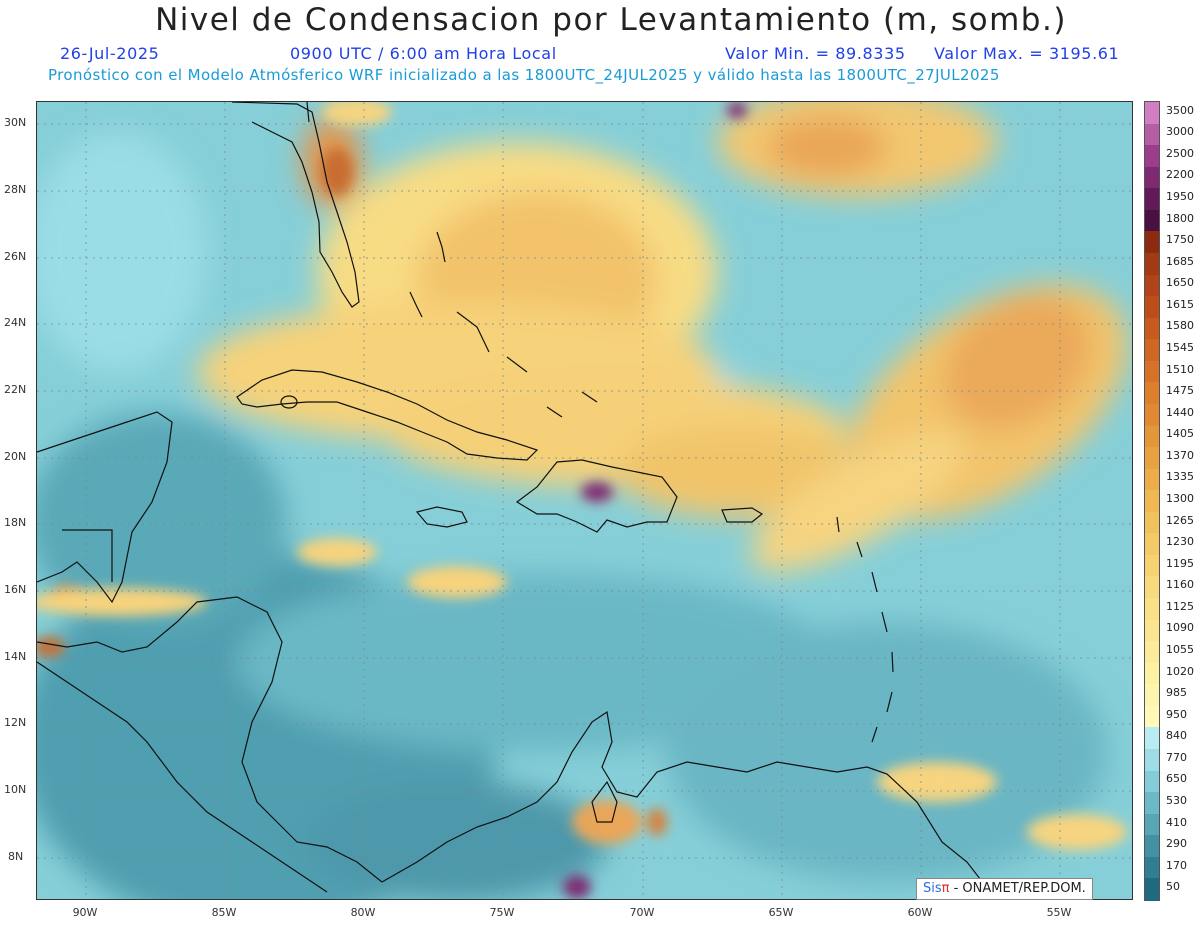 This screenshot has width=1200, height=927. What do you see at coordinates (363, 912) in the screenshot?
I see `lon-label: 80W` at bounding box center [363, 912].